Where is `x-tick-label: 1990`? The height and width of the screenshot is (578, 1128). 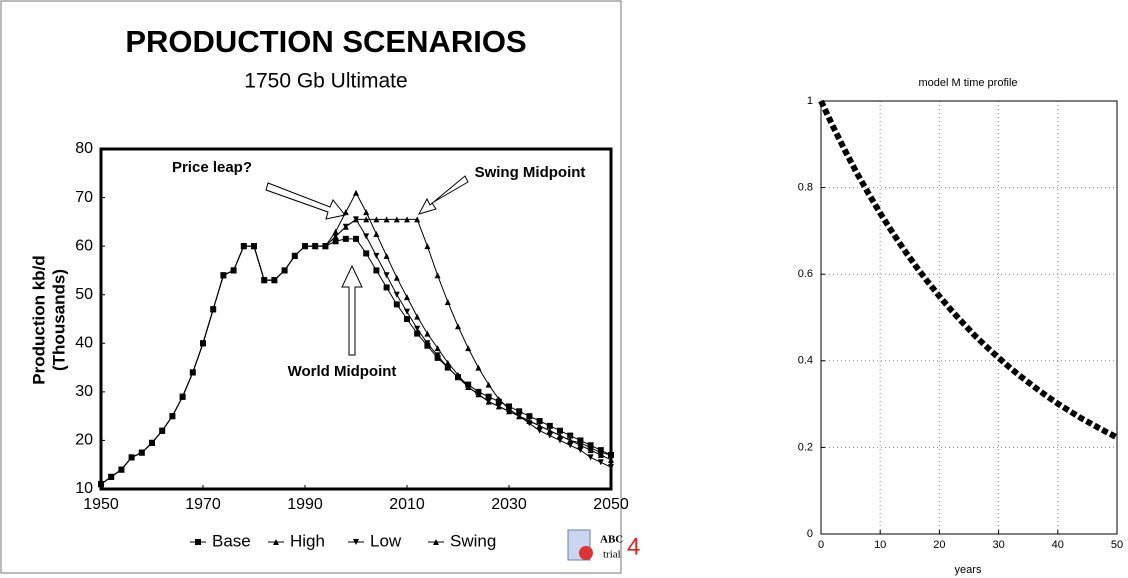 x-tick-label: 1990 is located at coordinates (305, 504).